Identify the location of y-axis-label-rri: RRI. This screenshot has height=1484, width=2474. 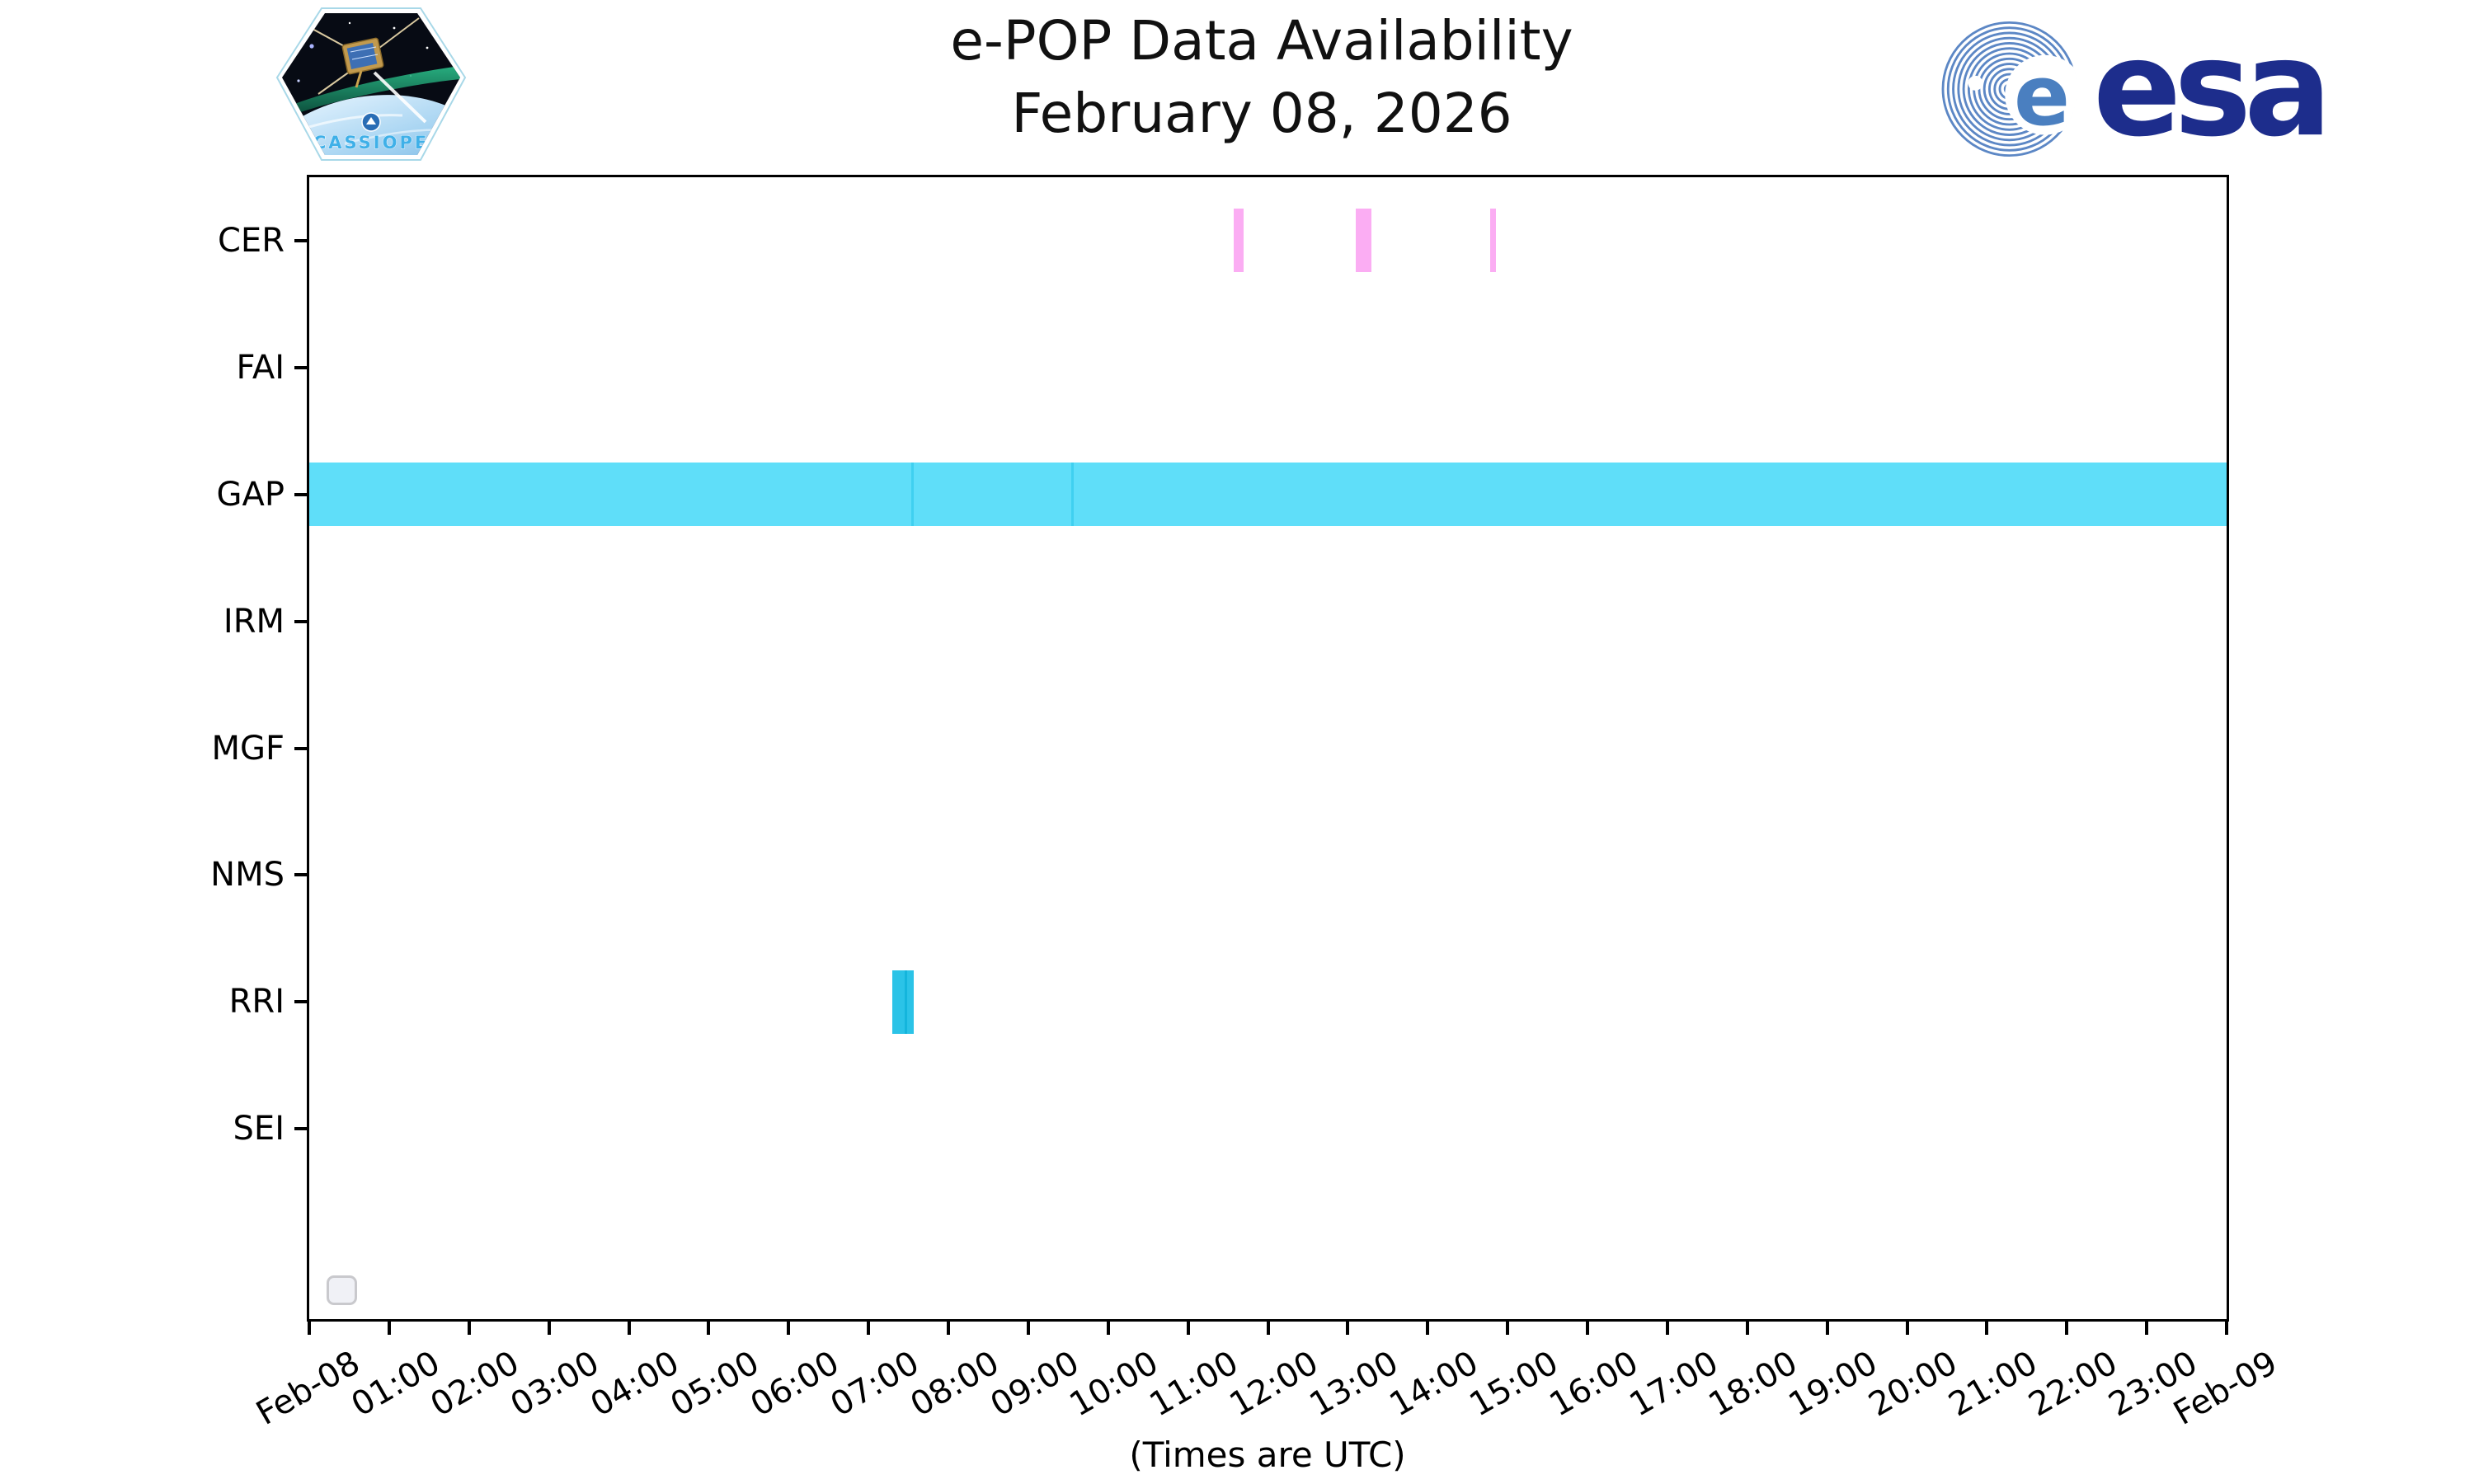
(256, 1002).